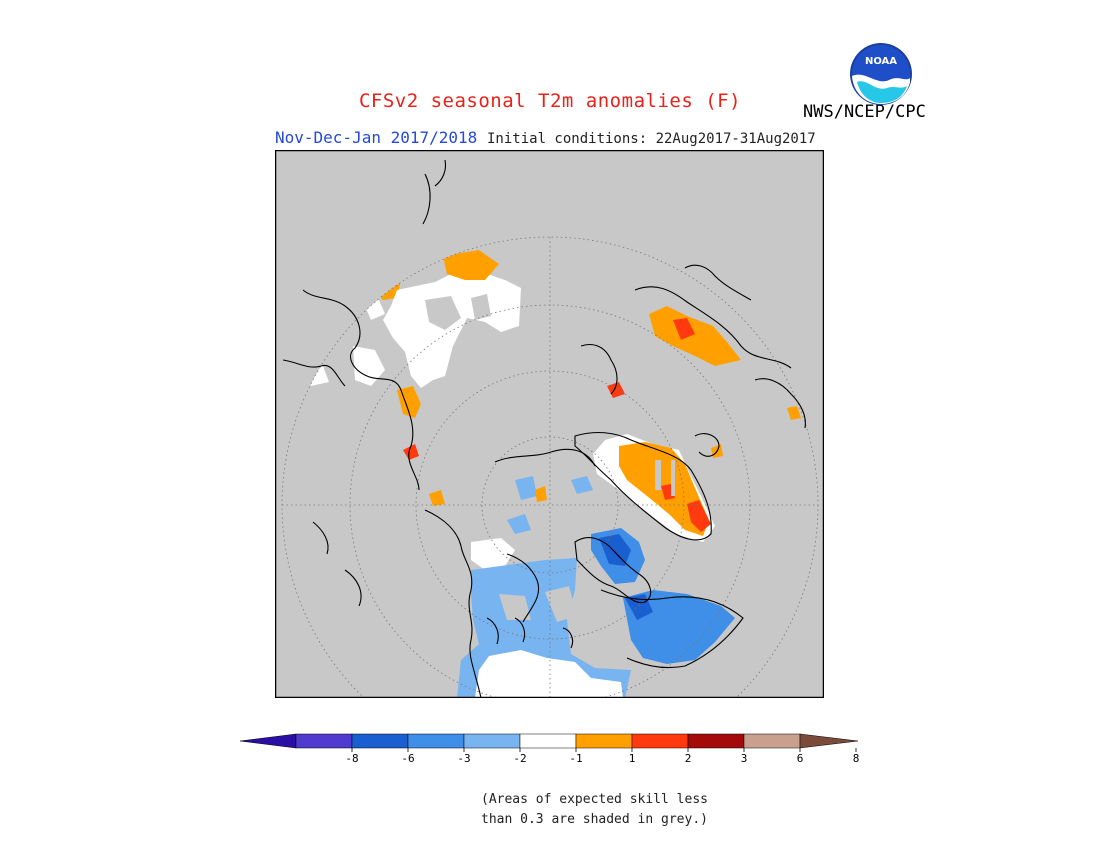 This screenshot has width=1100, height=850. I want to click on colorbar-tick-label: 3, so click(744, 758).